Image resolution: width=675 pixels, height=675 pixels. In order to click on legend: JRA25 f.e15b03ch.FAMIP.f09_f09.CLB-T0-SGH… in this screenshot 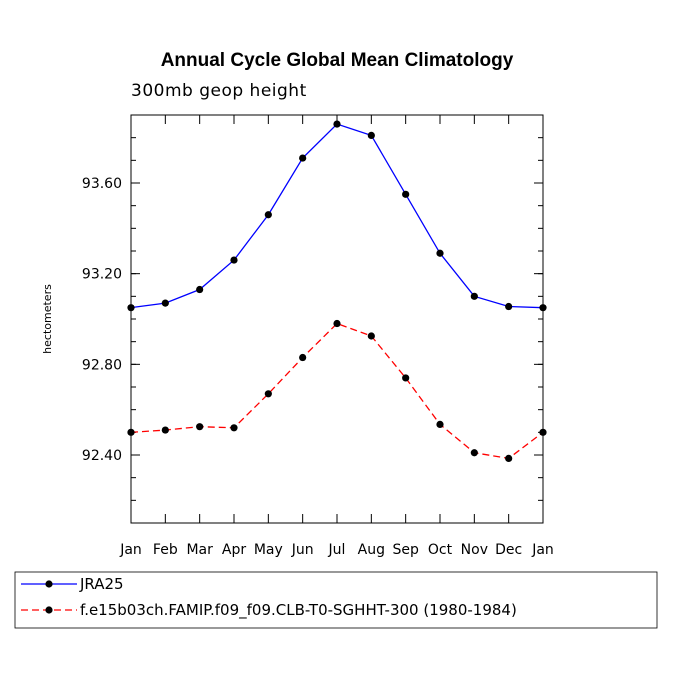, I will do `click(269, 597)`.